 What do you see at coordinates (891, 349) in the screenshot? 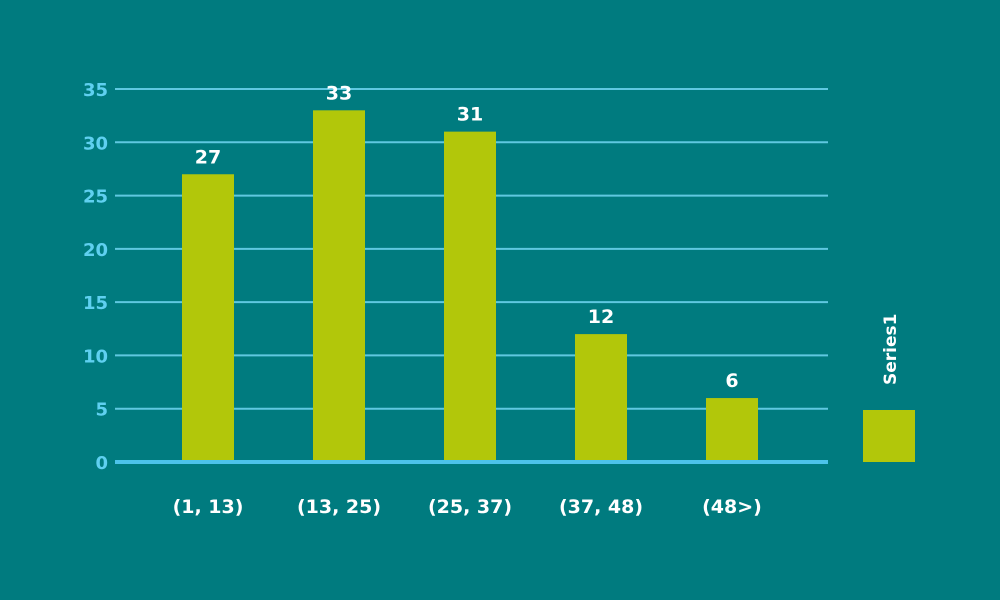
I see `legend-label: Series1` at bounding box center [891, 349].